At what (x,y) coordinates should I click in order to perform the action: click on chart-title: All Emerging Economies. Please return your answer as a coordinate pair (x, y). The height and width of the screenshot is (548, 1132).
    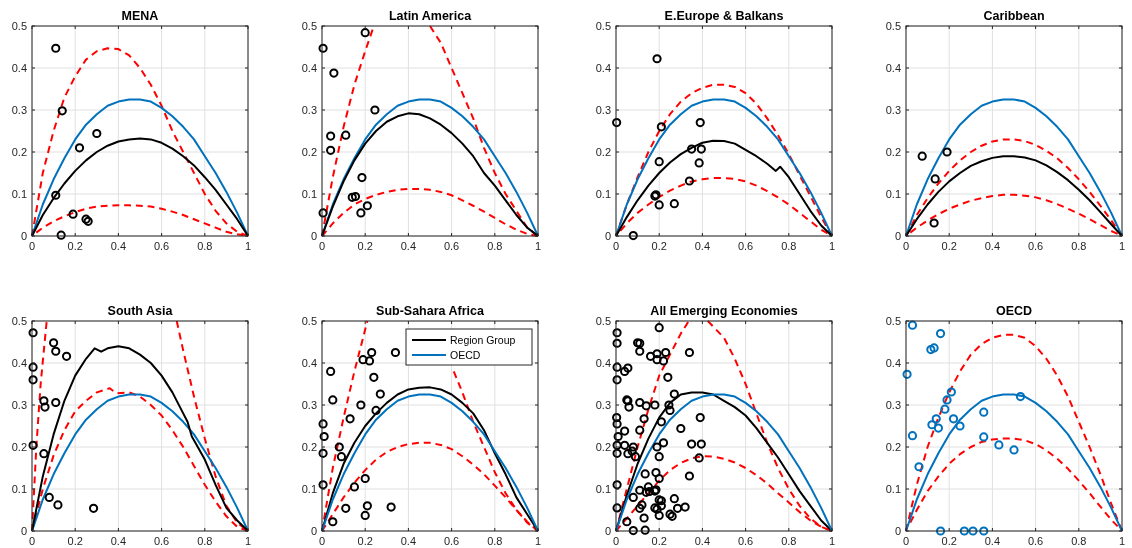
    Looking at the image, I should click on (724, 311).